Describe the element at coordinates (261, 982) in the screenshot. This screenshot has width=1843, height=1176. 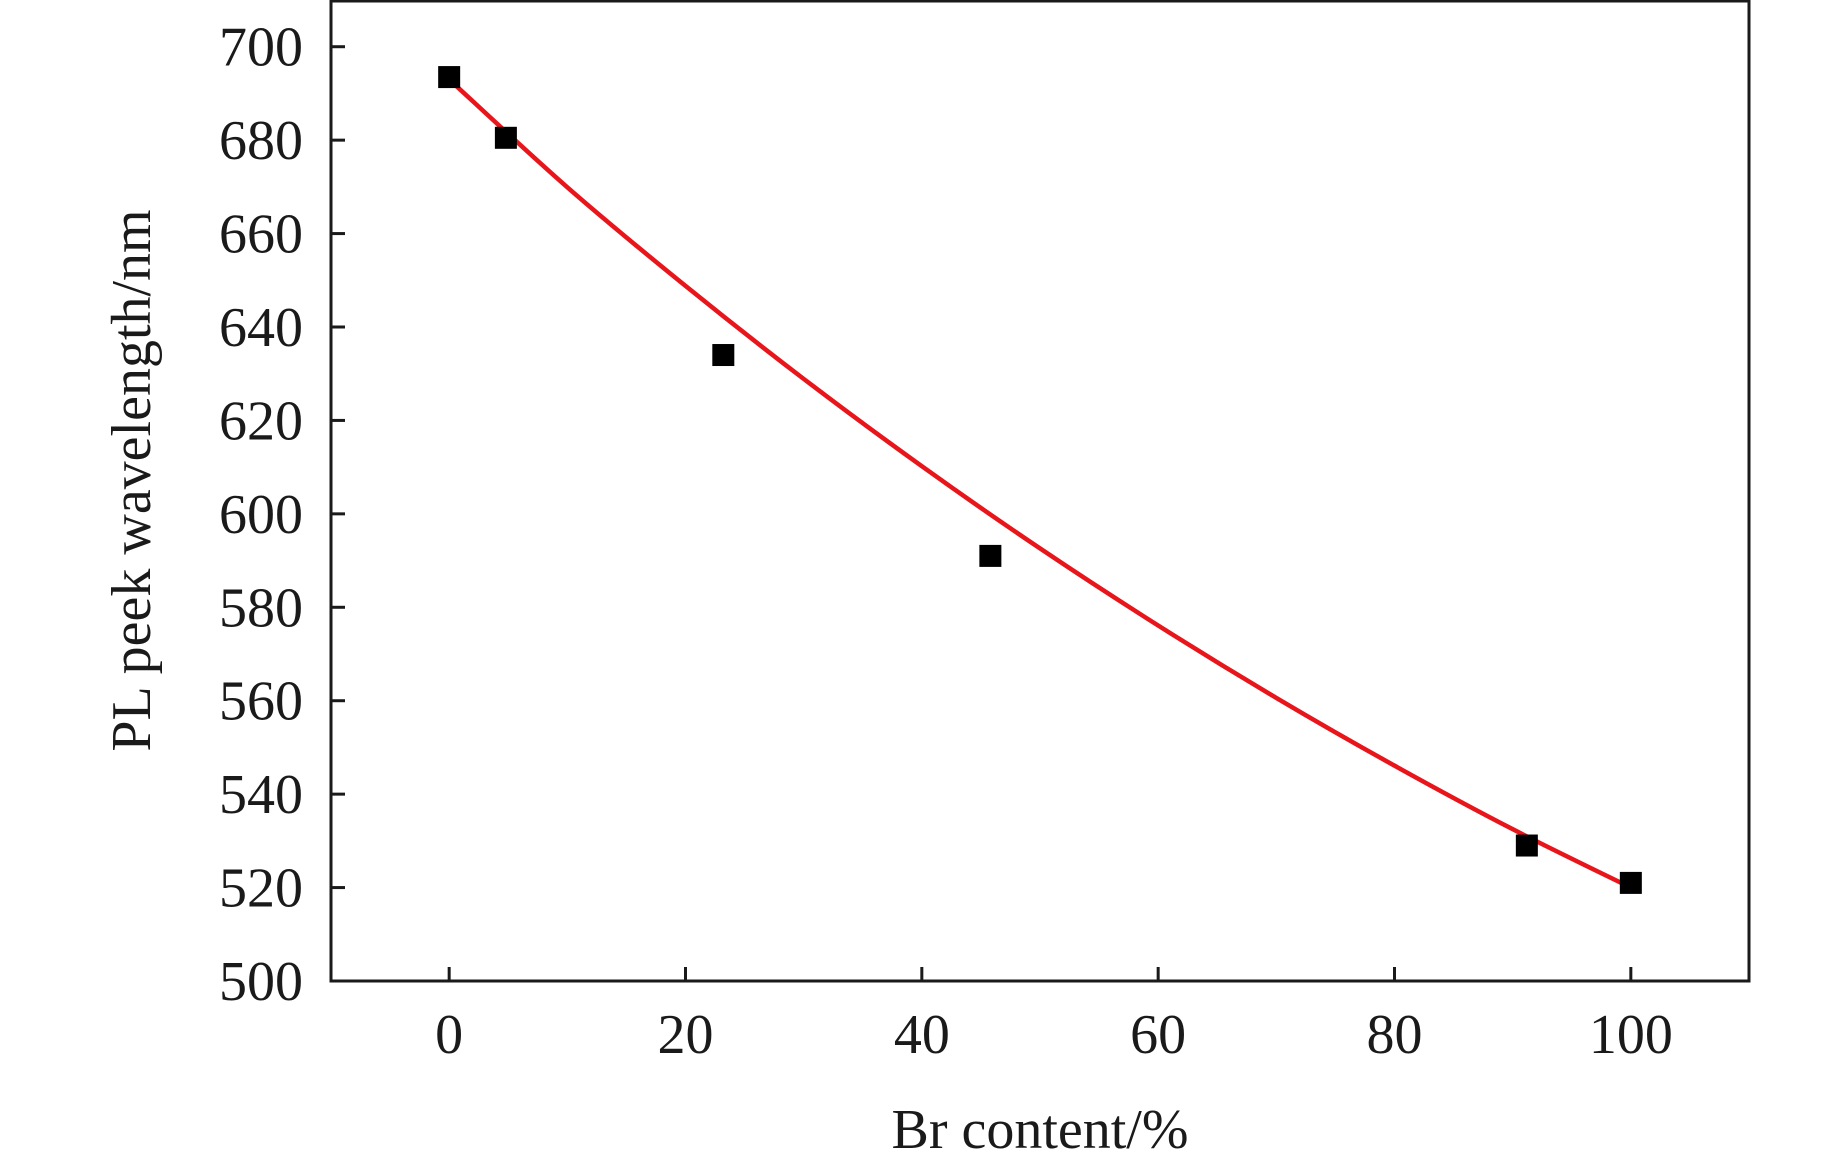
I see `y-tick-label: 500` at that location.